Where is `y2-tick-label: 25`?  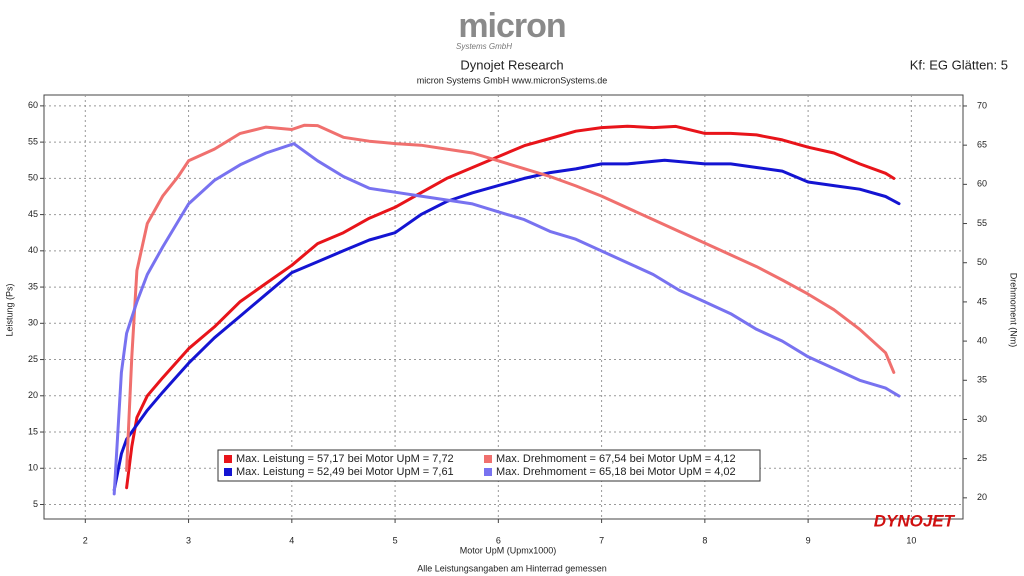
y2-tick-label: 25 is located at coordinates (982, 458).